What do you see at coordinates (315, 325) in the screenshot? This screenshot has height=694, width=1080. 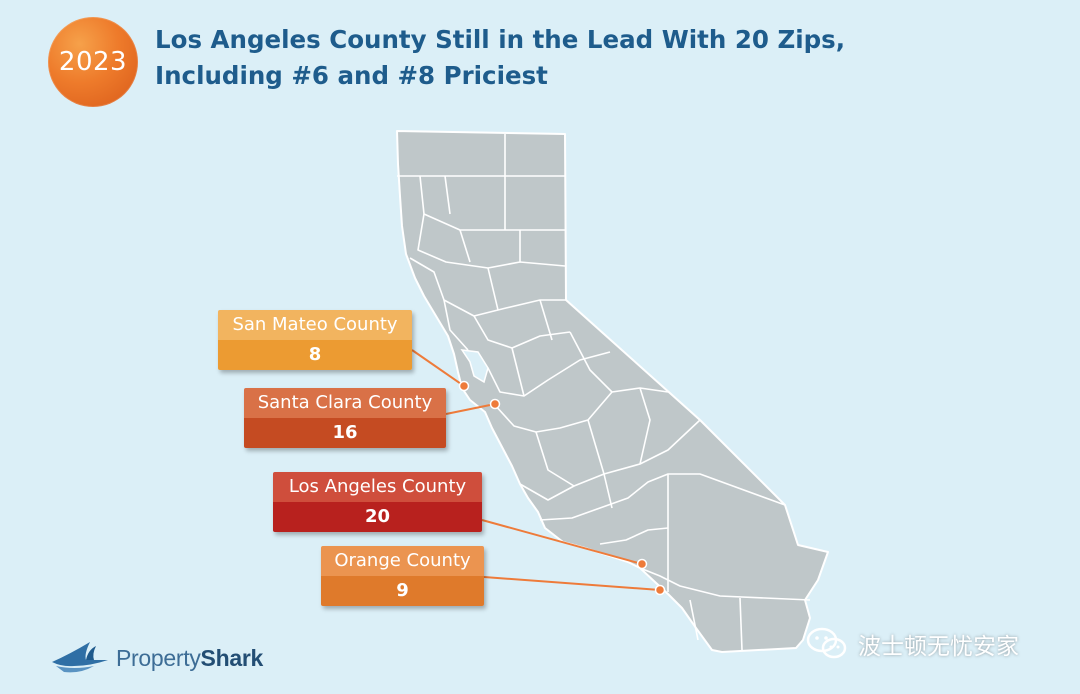 I see `county-name: San Mateo County` at bounding box center [315, 325].